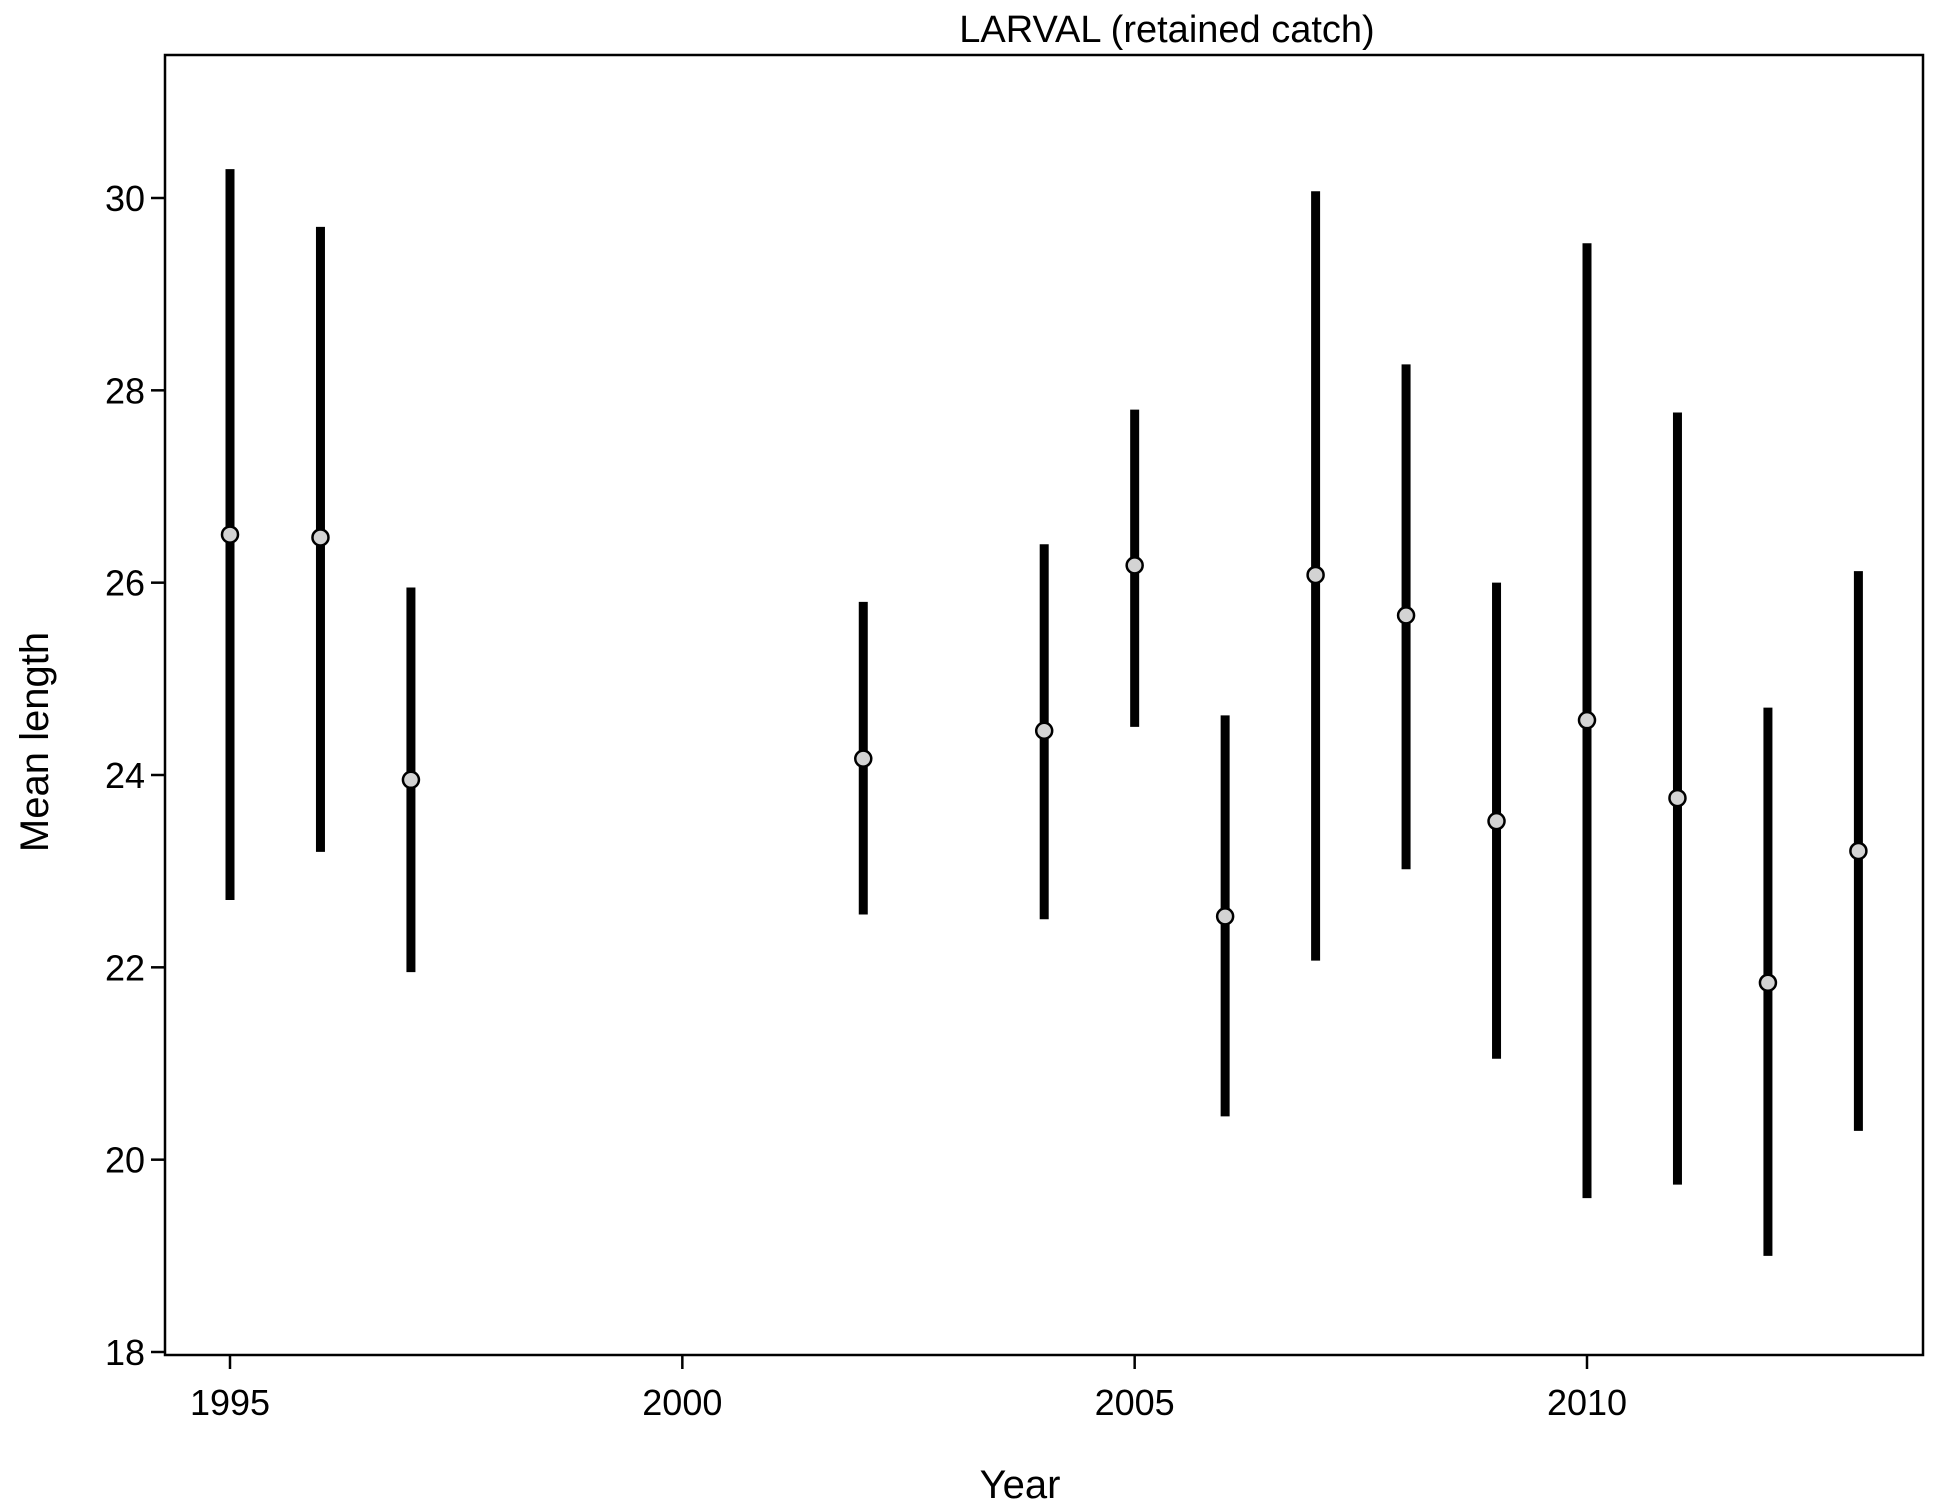  Describe the element at coordinates (125, 390) in the screenshot. I see `y-tick-label: 28` at that location.